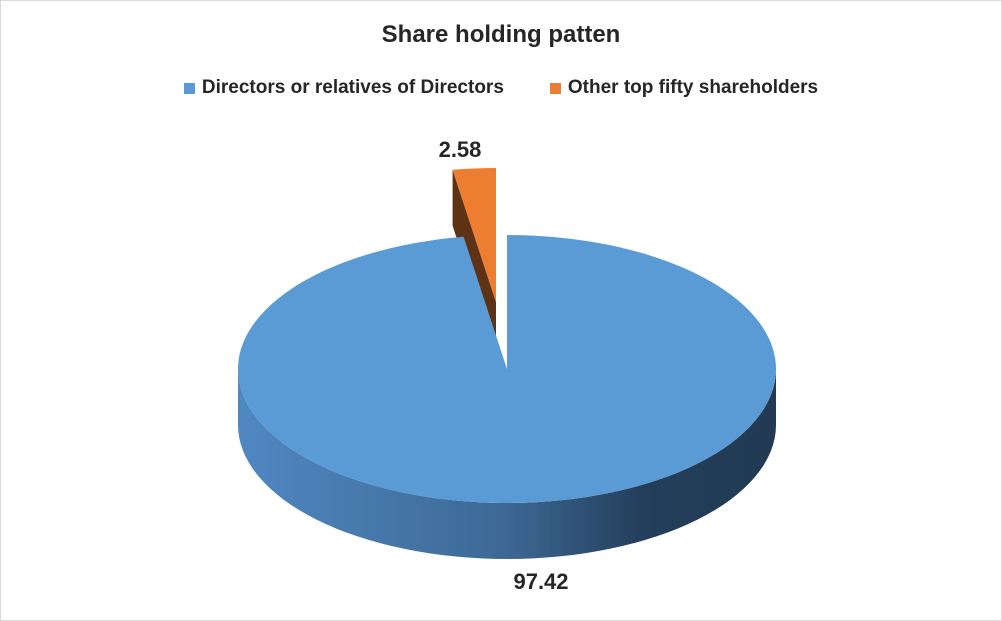  Describe the element at coordinates (460, 149) in the screenshot. I see `data-label-other: 2.58` at that location.